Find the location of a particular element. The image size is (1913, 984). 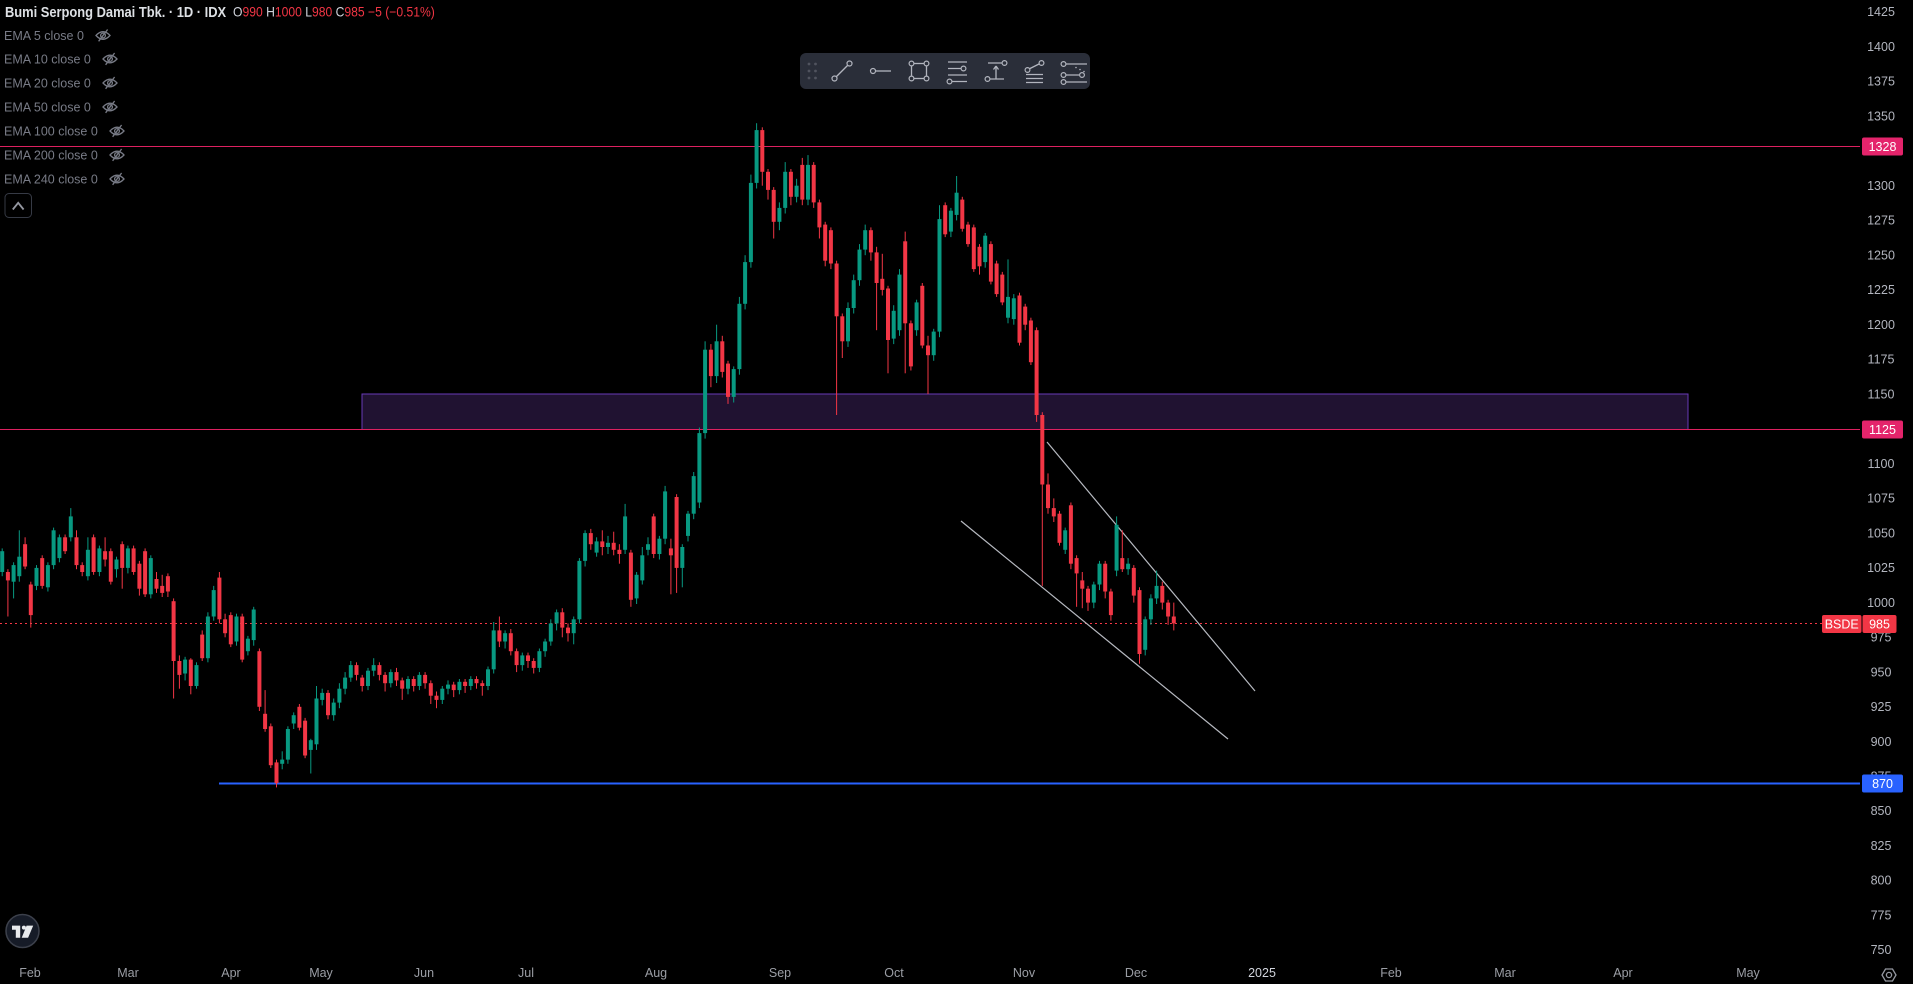

svg-text: 850 is located at coordinates (1881, 811).